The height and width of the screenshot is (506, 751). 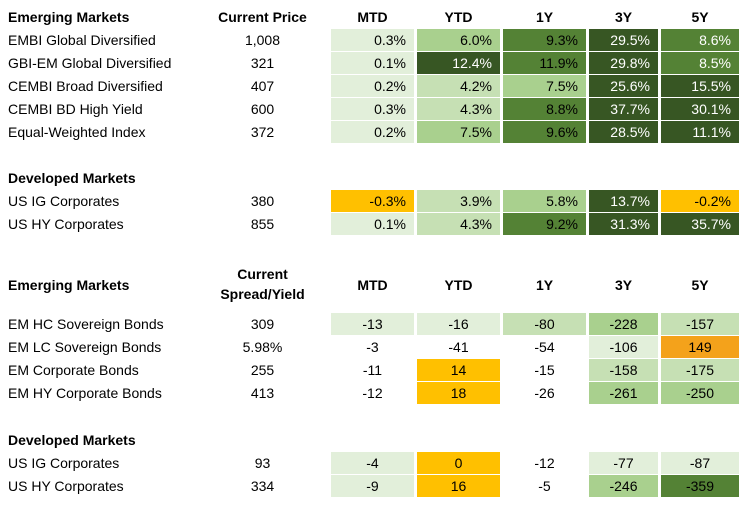 What do you see at coordinates (544, 63) in the screenshot?
I see `y1-cell: 11.9%` at bounding box center [544, 63].